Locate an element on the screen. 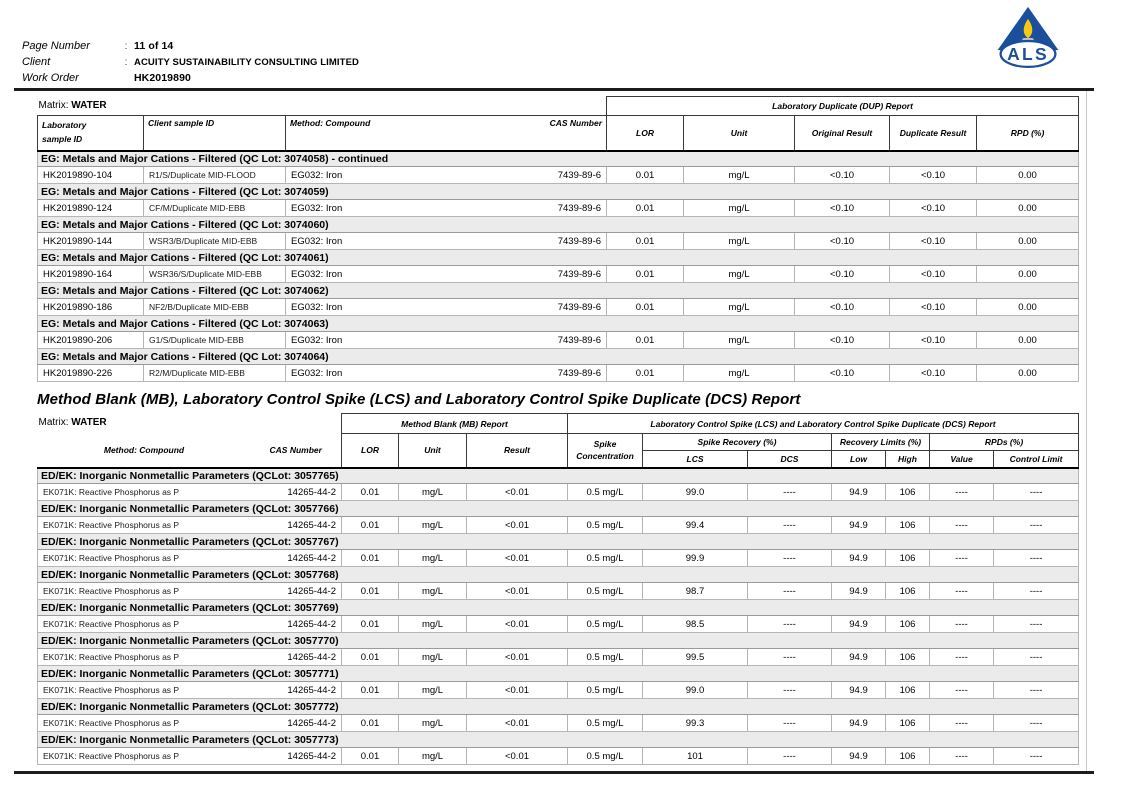 This screenshot has width=1122, height=794. cell-lcs: 99.4 is located at coordinates (695, 525).